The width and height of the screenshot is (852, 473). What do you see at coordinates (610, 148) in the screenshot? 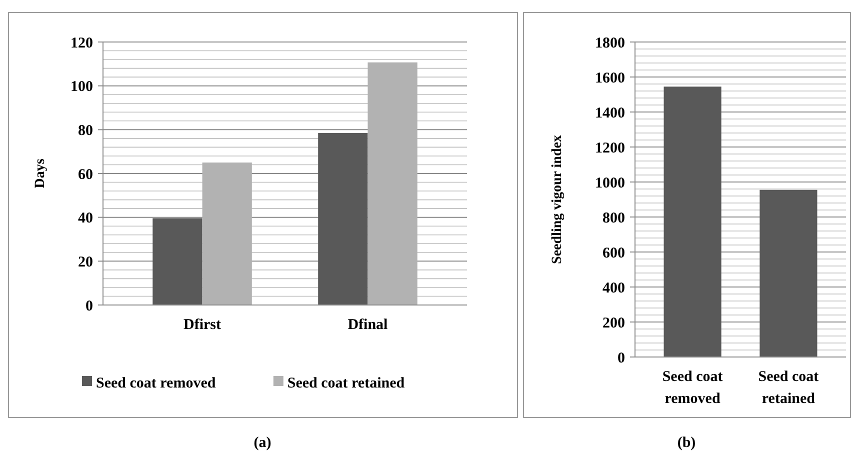
I see `y-tick-label: 1200` at bounding box center [610, 148].